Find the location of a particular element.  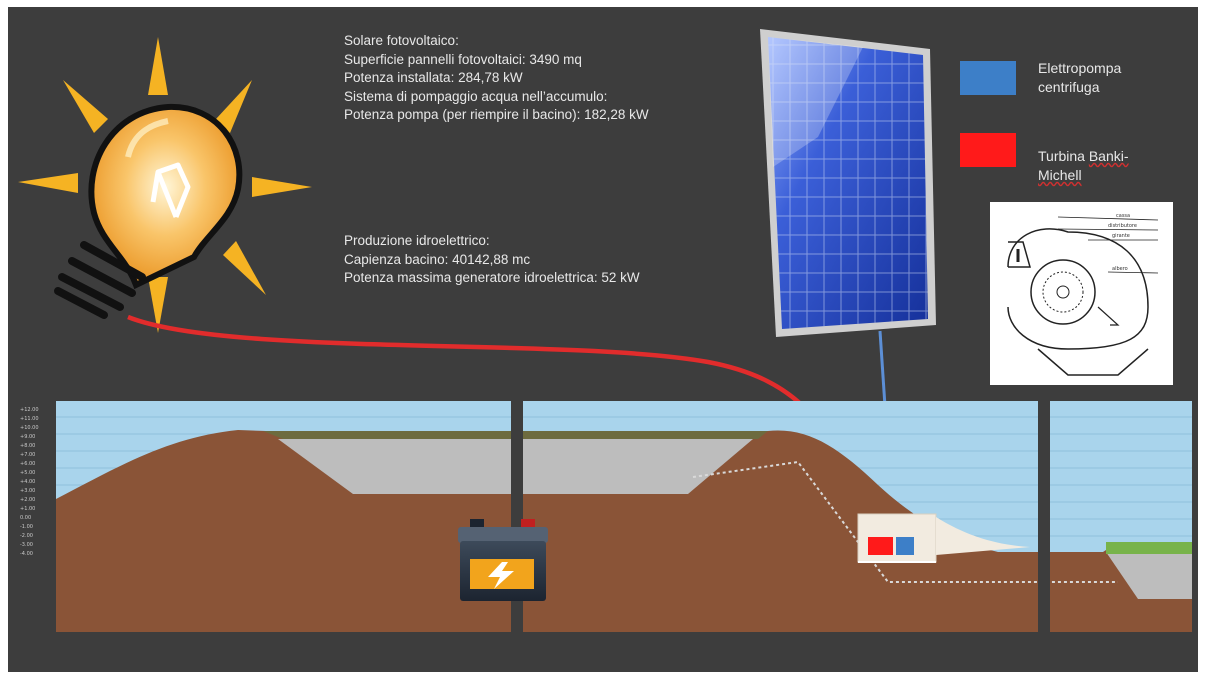

solar-panel-icon is located at coordinates (848, 183).